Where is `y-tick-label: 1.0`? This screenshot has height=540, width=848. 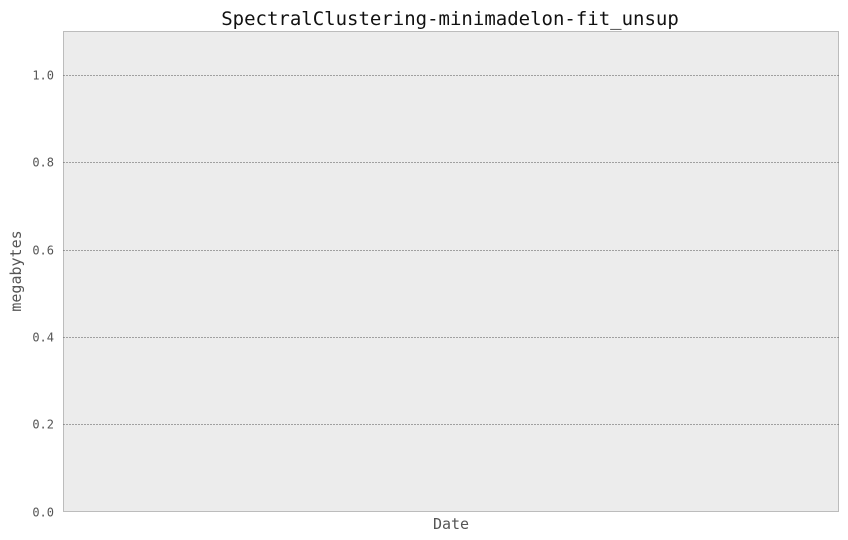
y-tick-label: 1.0 is located at coordinates (43, 76).